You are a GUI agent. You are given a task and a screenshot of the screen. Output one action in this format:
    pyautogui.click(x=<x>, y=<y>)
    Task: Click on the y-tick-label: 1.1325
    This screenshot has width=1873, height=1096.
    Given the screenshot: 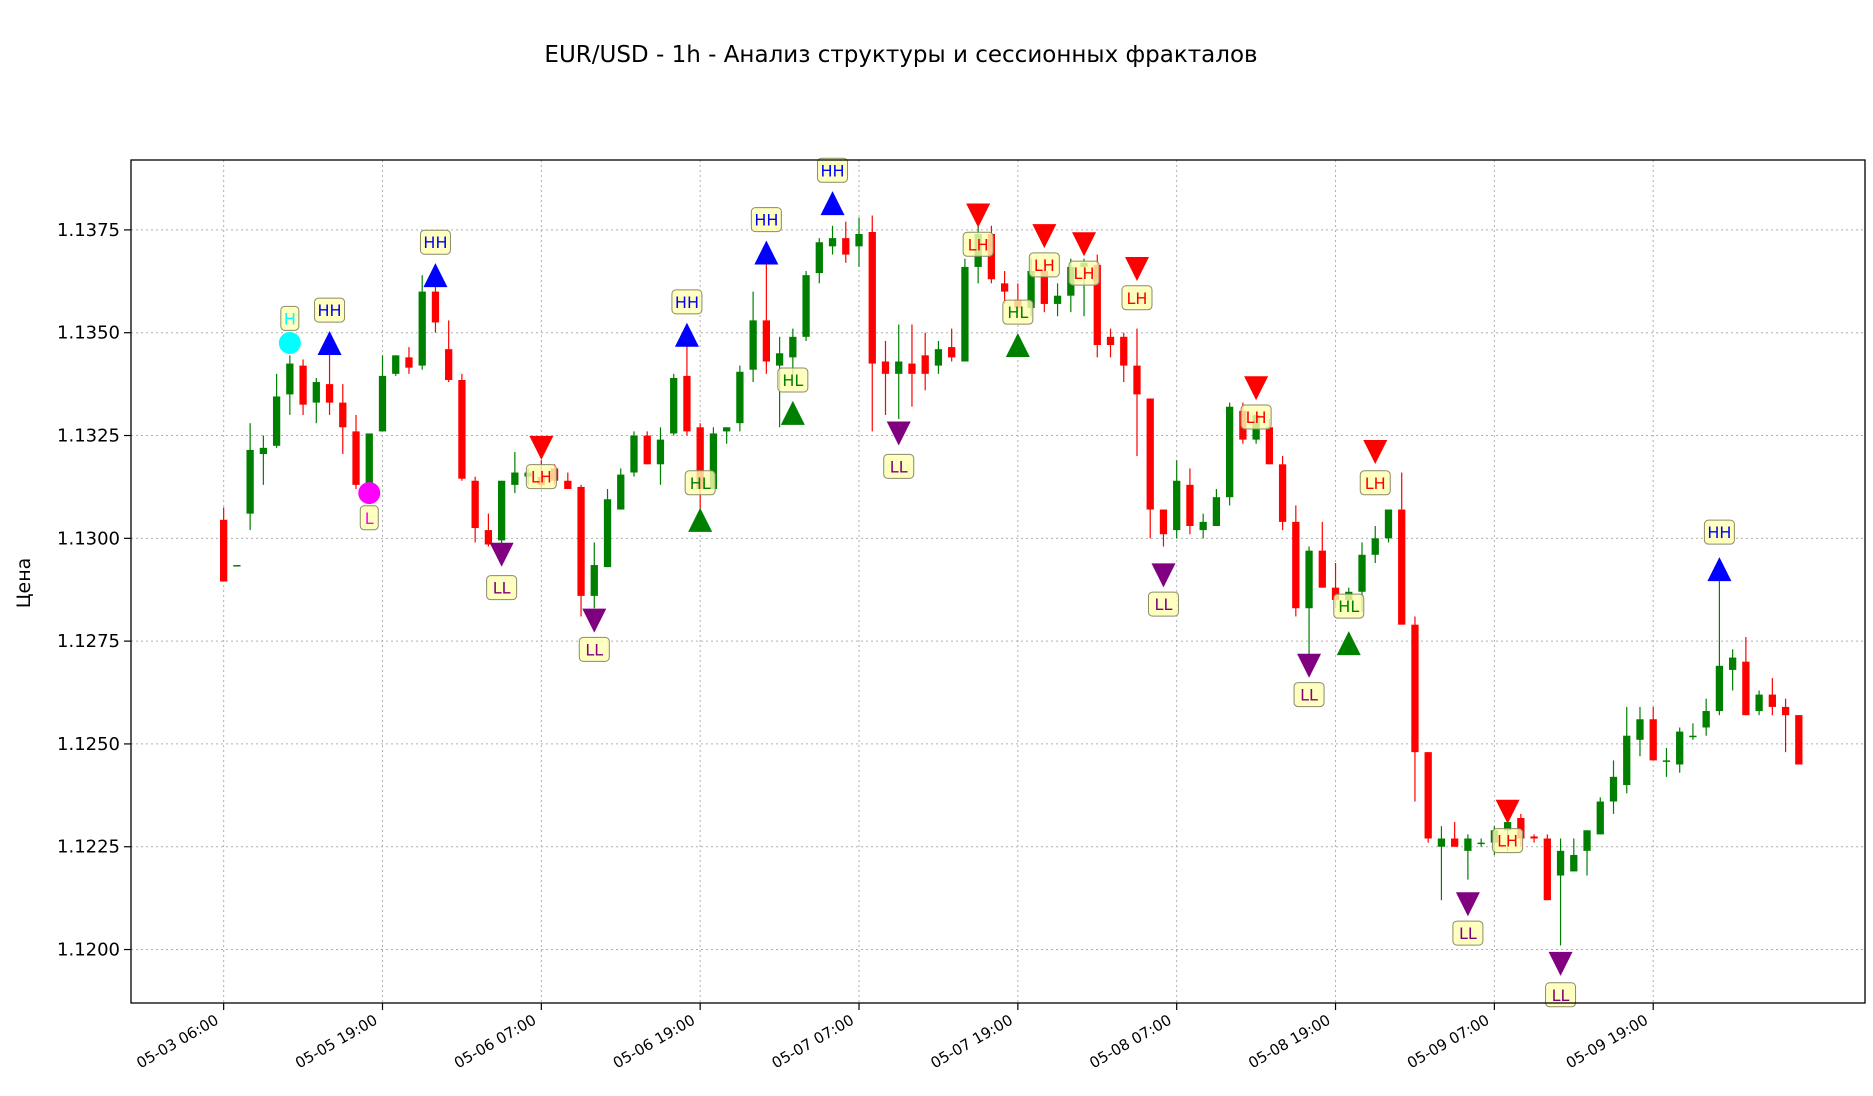 What is the action you would take?
    pyautogui.click(x=88, y=436)
    